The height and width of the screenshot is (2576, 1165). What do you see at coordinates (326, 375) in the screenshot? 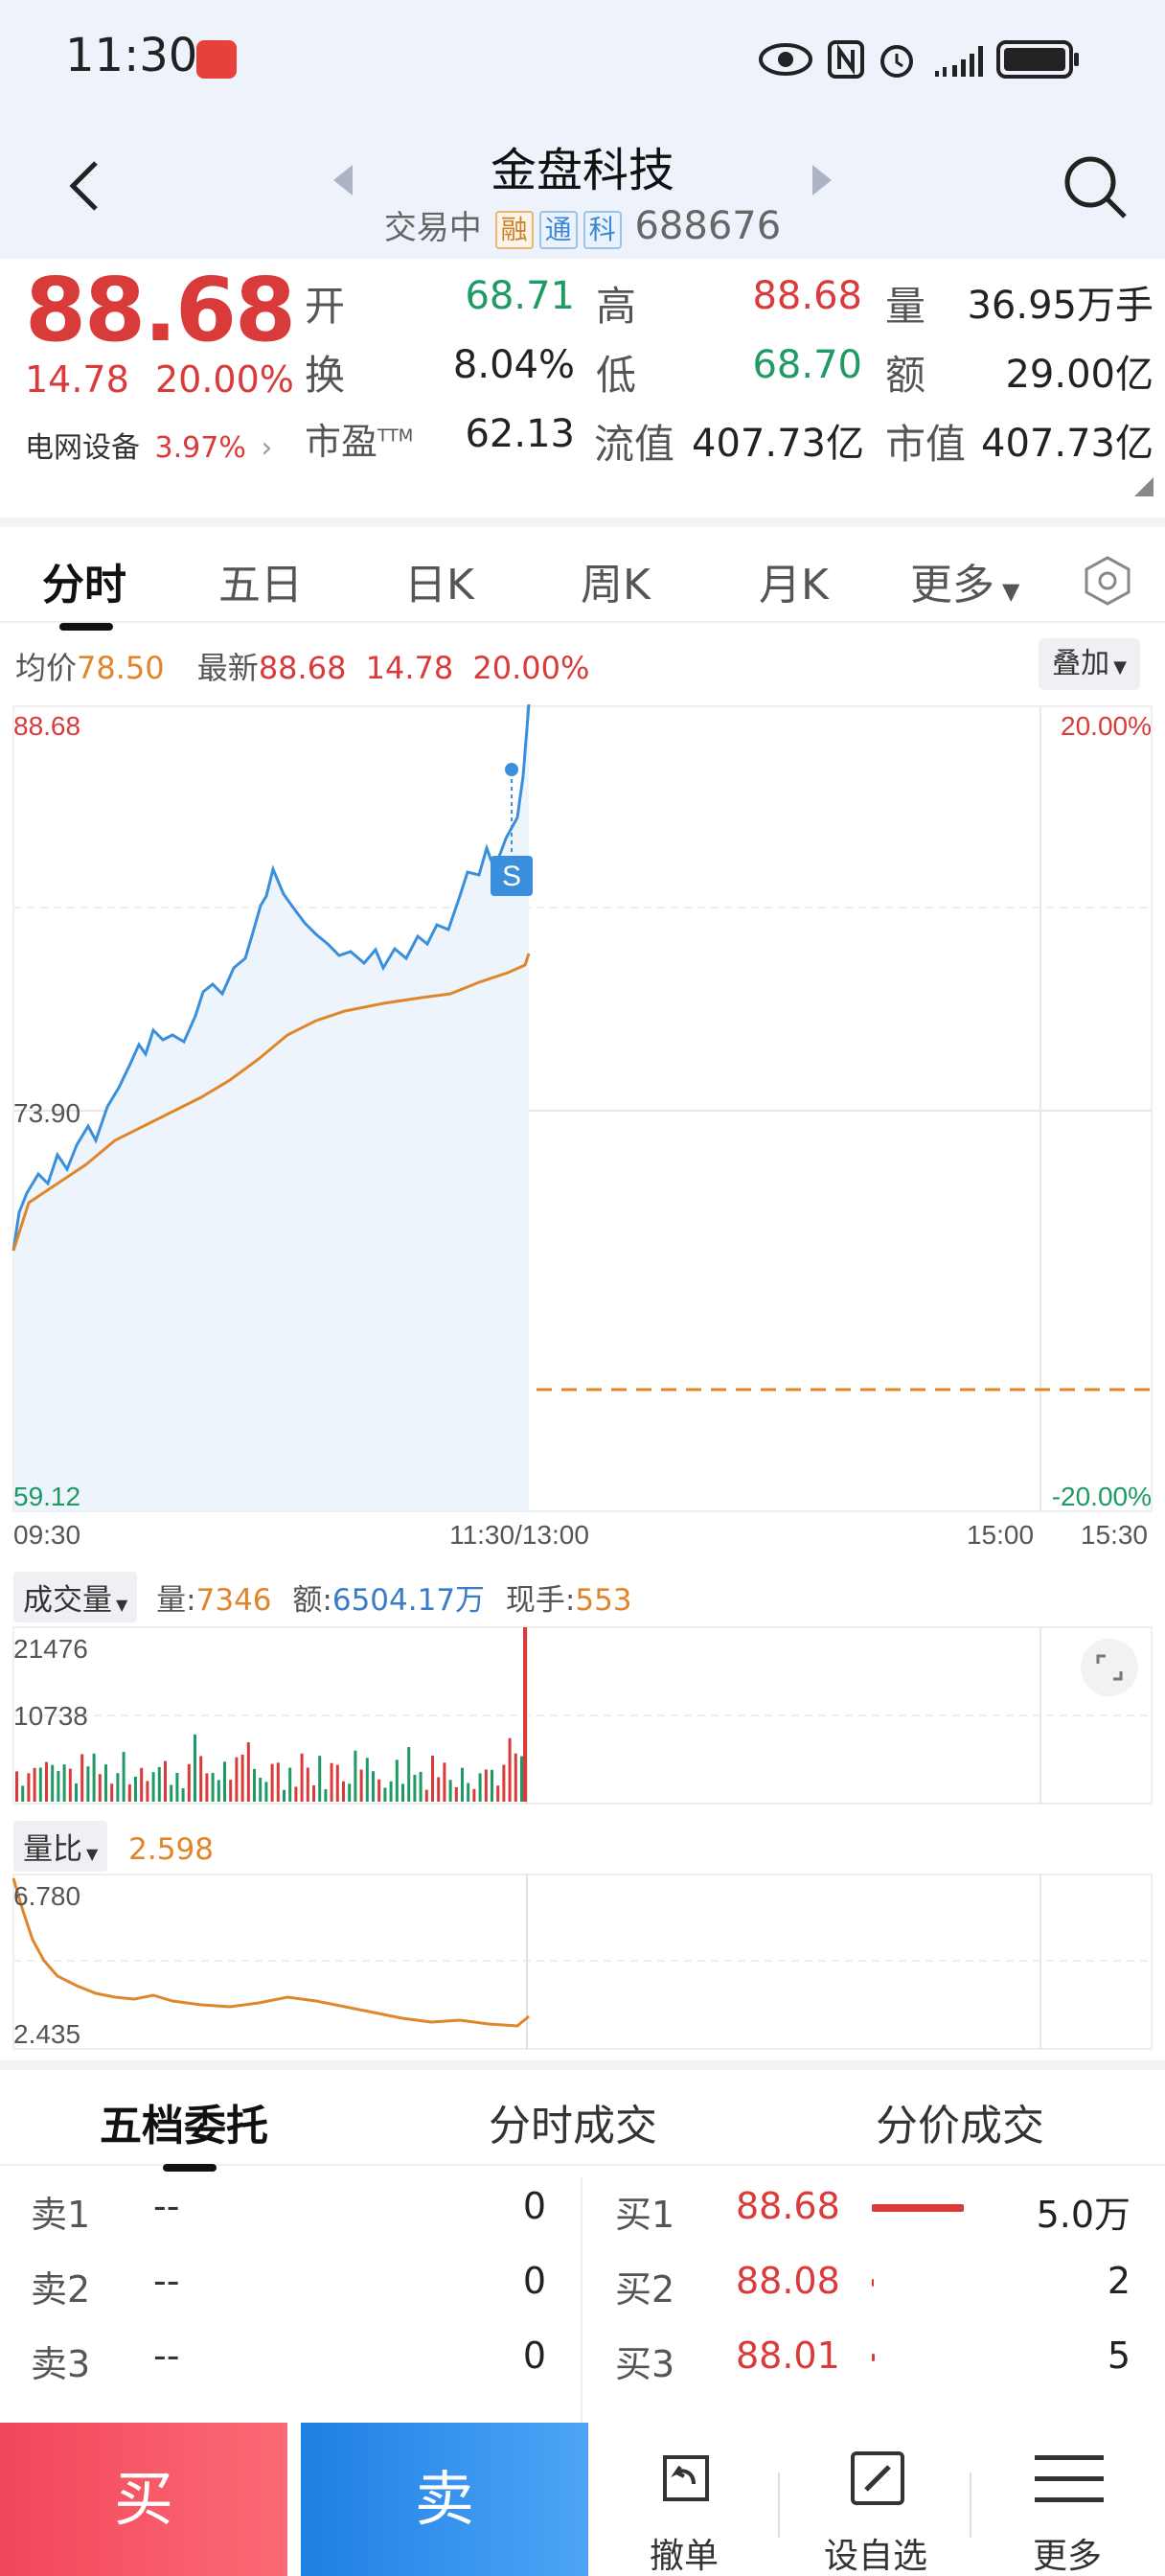
I see `turnover-label: 换` at bounding box center [326, 375].